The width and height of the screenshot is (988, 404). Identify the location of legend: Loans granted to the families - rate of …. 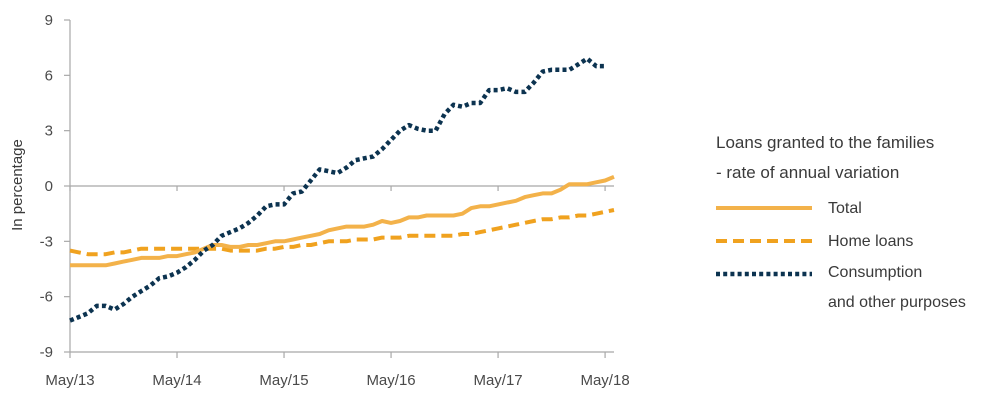
(850, 223).